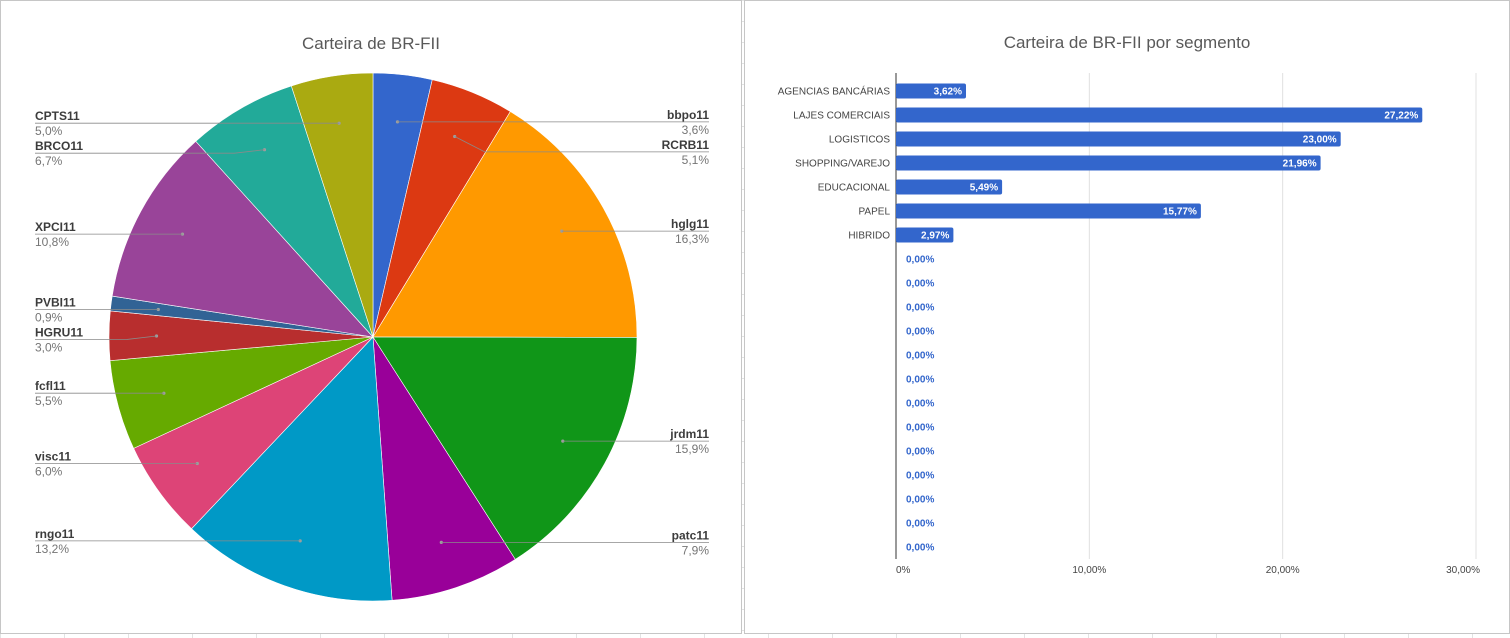 Image resolution: width=1510 pixels, height=638 pixels. I want to click on pie-leader-dot, so click(264, 150).